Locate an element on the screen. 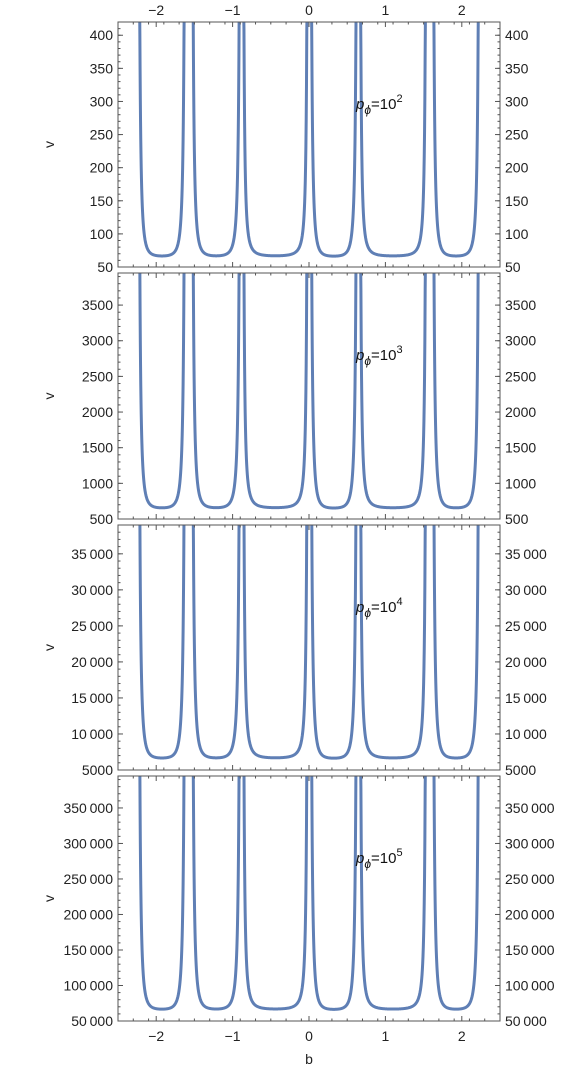 This screenshot has height=1078, width=588. y-tick-label-right: 1500 is located at coordinates (520, 448).